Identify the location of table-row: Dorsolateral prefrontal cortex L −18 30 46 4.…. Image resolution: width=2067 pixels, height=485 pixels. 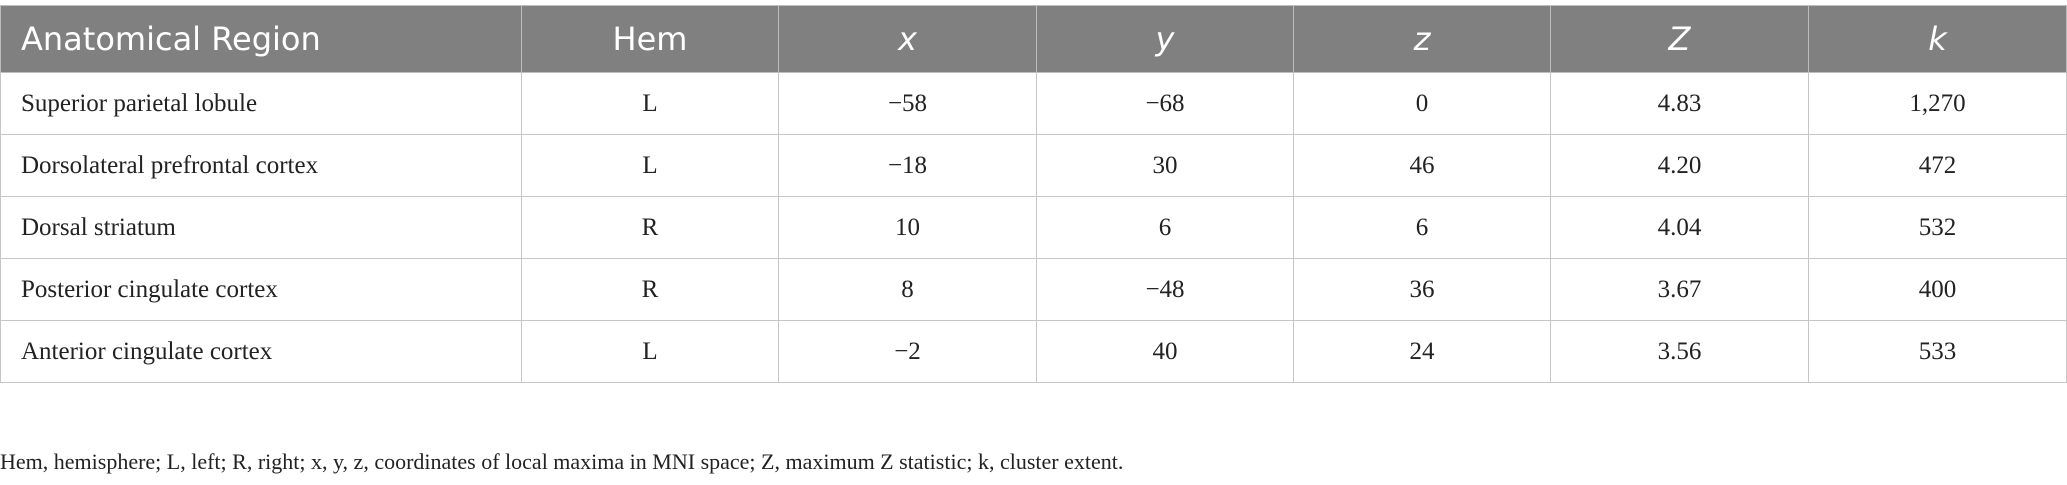
(1033, 165).